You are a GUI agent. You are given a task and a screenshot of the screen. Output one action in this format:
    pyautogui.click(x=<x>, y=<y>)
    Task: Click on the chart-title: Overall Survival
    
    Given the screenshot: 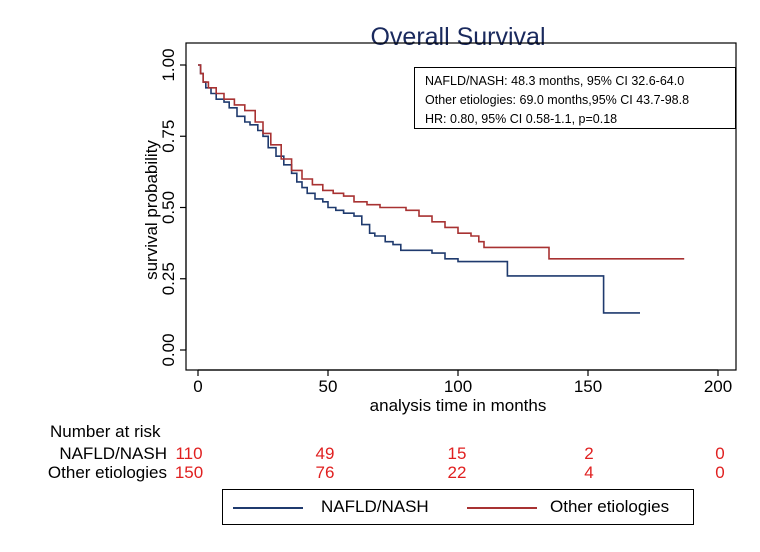 What is the action you would take?
    pyautogui.click(x=457, y=37)
    